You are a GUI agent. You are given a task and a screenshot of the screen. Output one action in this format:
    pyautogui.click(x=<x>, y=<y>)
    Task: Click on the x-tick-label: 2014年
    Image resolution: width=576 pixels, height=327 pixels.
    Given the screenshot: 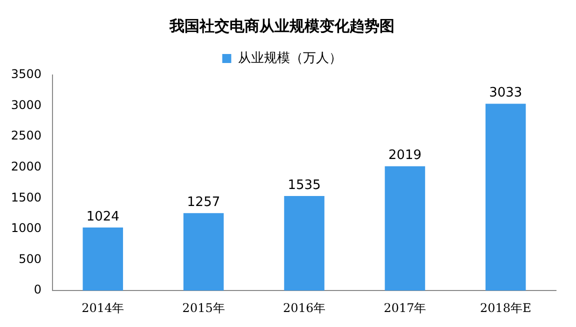 What is the action you would take?
    pyautogui.click(x=103, y=307)
    